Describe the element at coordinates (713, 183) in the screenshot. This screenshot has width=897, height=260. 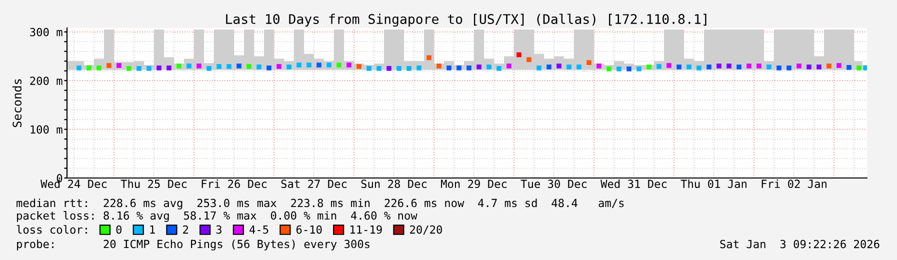
I see `x-tick-label: Thu 01 Jan` at that location.